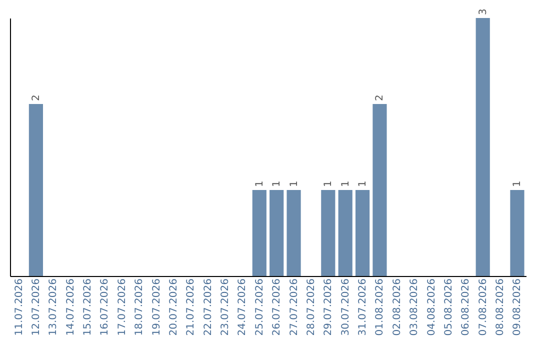 This screenshot has width=540, height=340. What do you see at coordinates (156, 307) in the screenshot?
I see `x-tick-label: 19.07.2026` at bounding box center [156, 307].